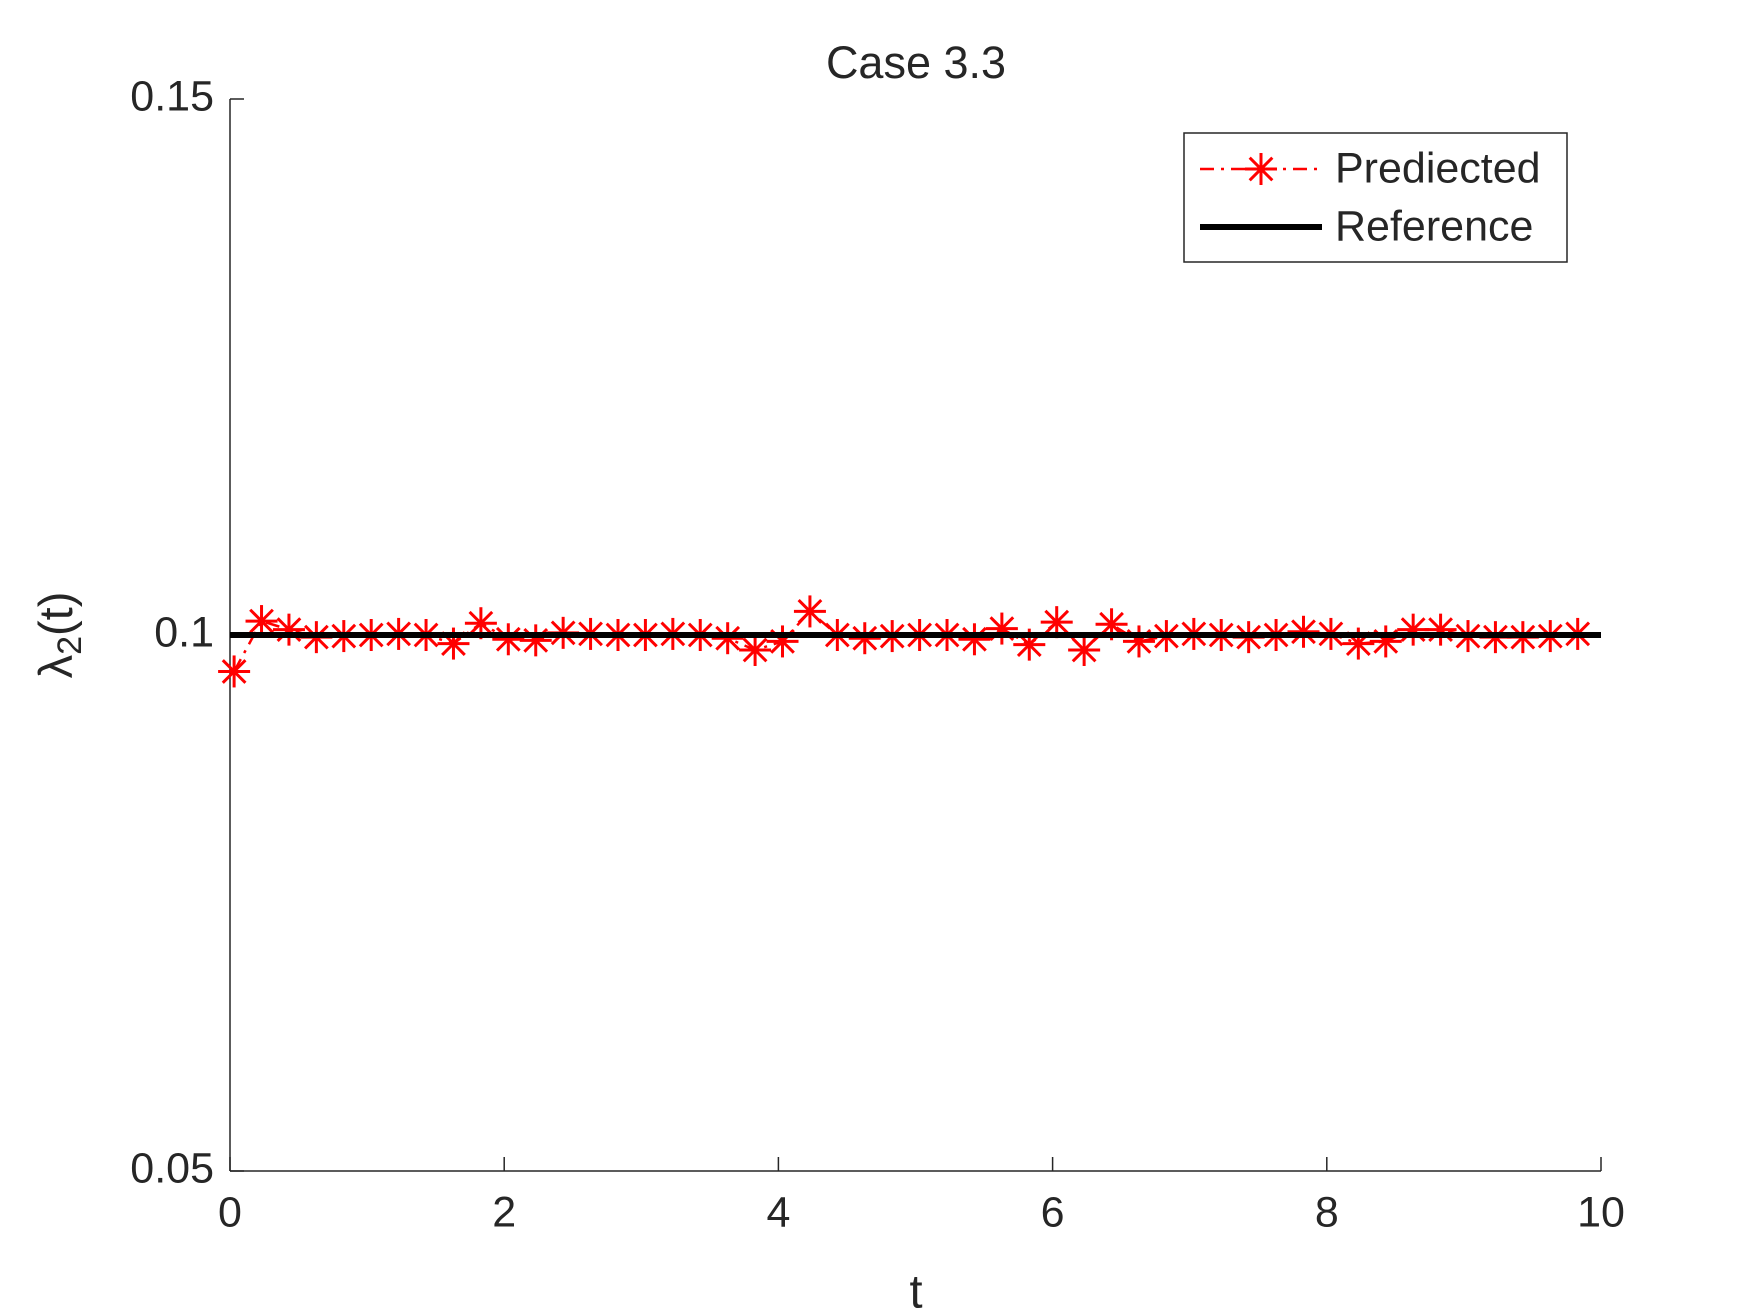  I want to click on y-tick-label: 0.15, so click(172, 96).